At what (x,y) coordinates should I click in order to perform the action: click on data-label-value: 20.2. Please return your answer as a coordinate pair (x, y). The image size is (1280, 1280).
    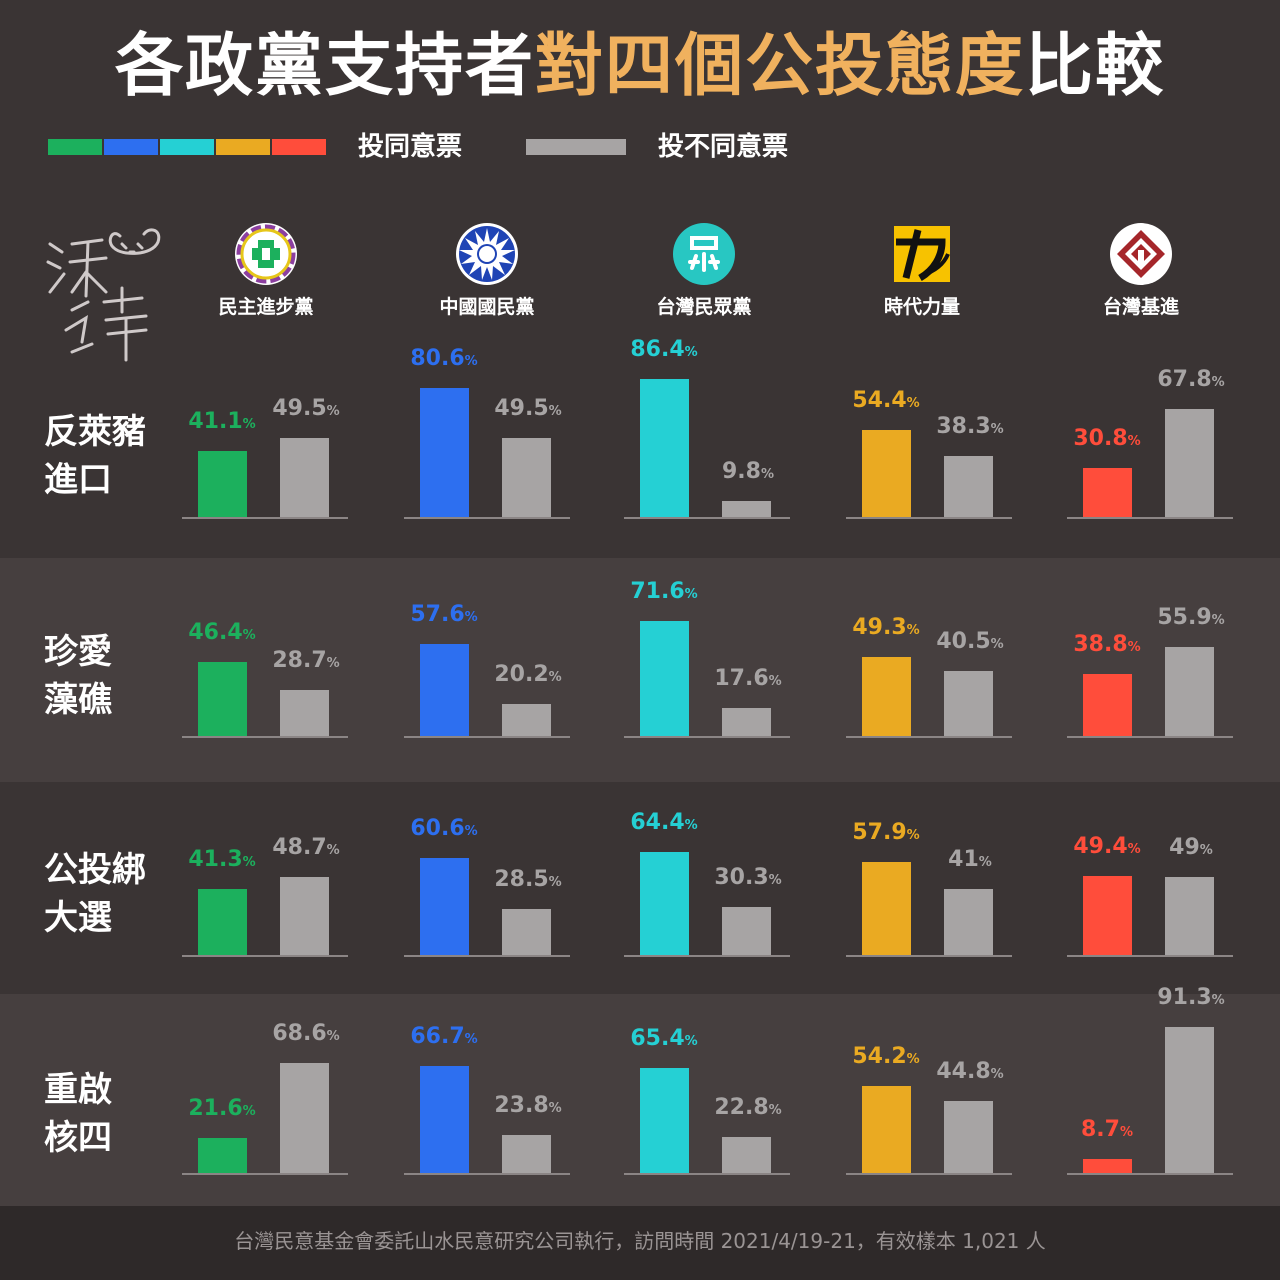
    Looking at the image, I should click on (521, 674).